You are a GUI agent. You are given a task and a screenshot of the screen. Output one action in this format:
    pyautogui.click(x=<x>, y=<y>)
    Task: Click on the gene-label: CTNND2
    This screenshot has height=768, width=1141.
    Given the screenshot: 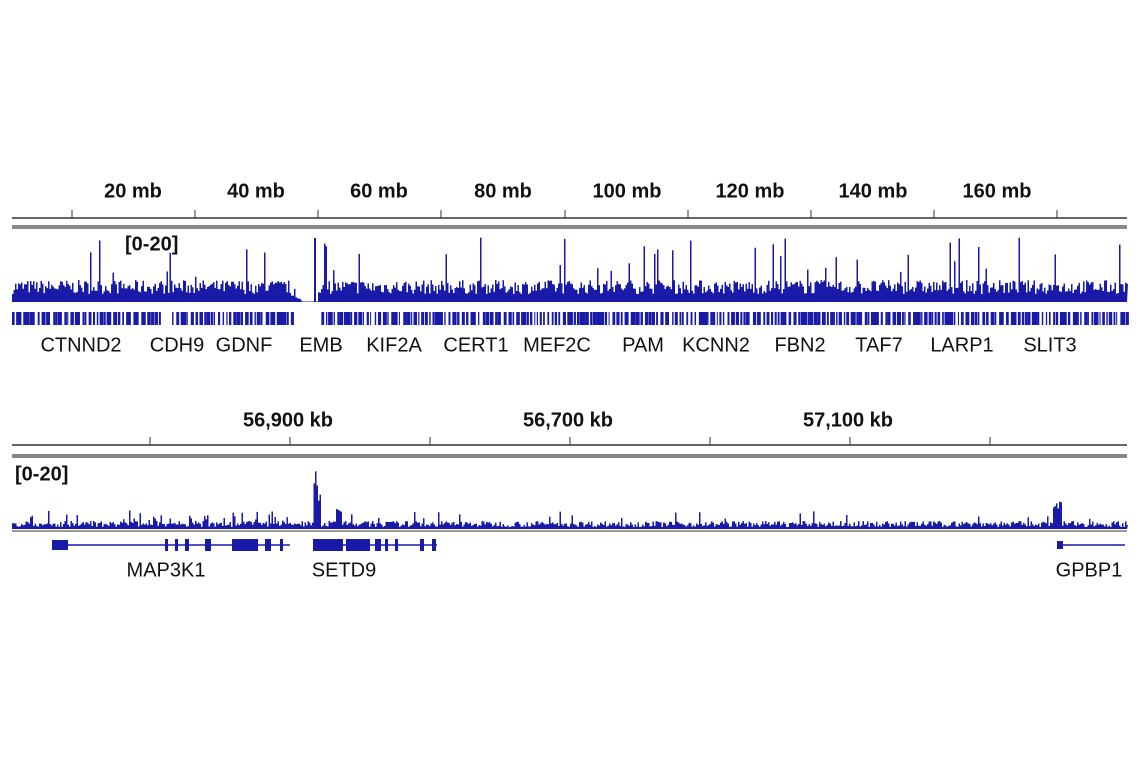 What is the action you would take?
    pyautogui.click(x=80, y=345)
    